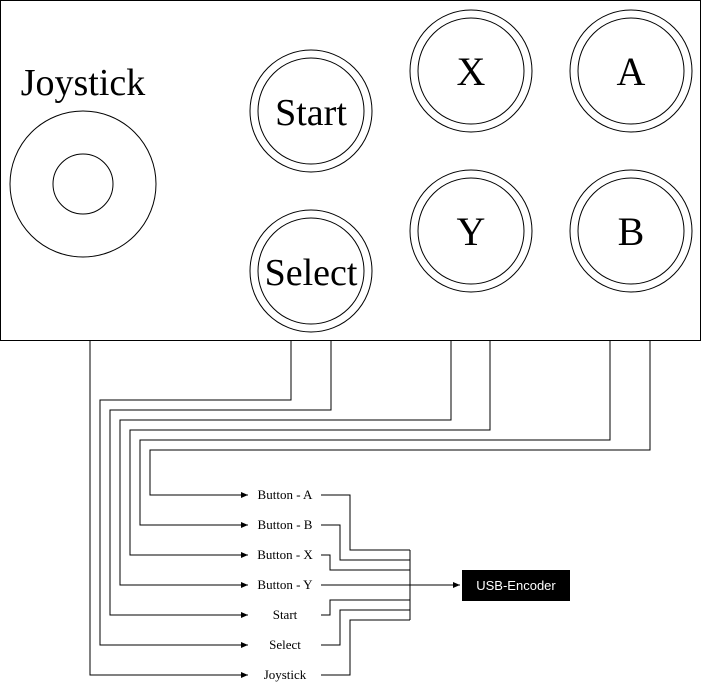 This screenshot has width=701, height=691. I want to click on joystick-knob, so click(83, 184).